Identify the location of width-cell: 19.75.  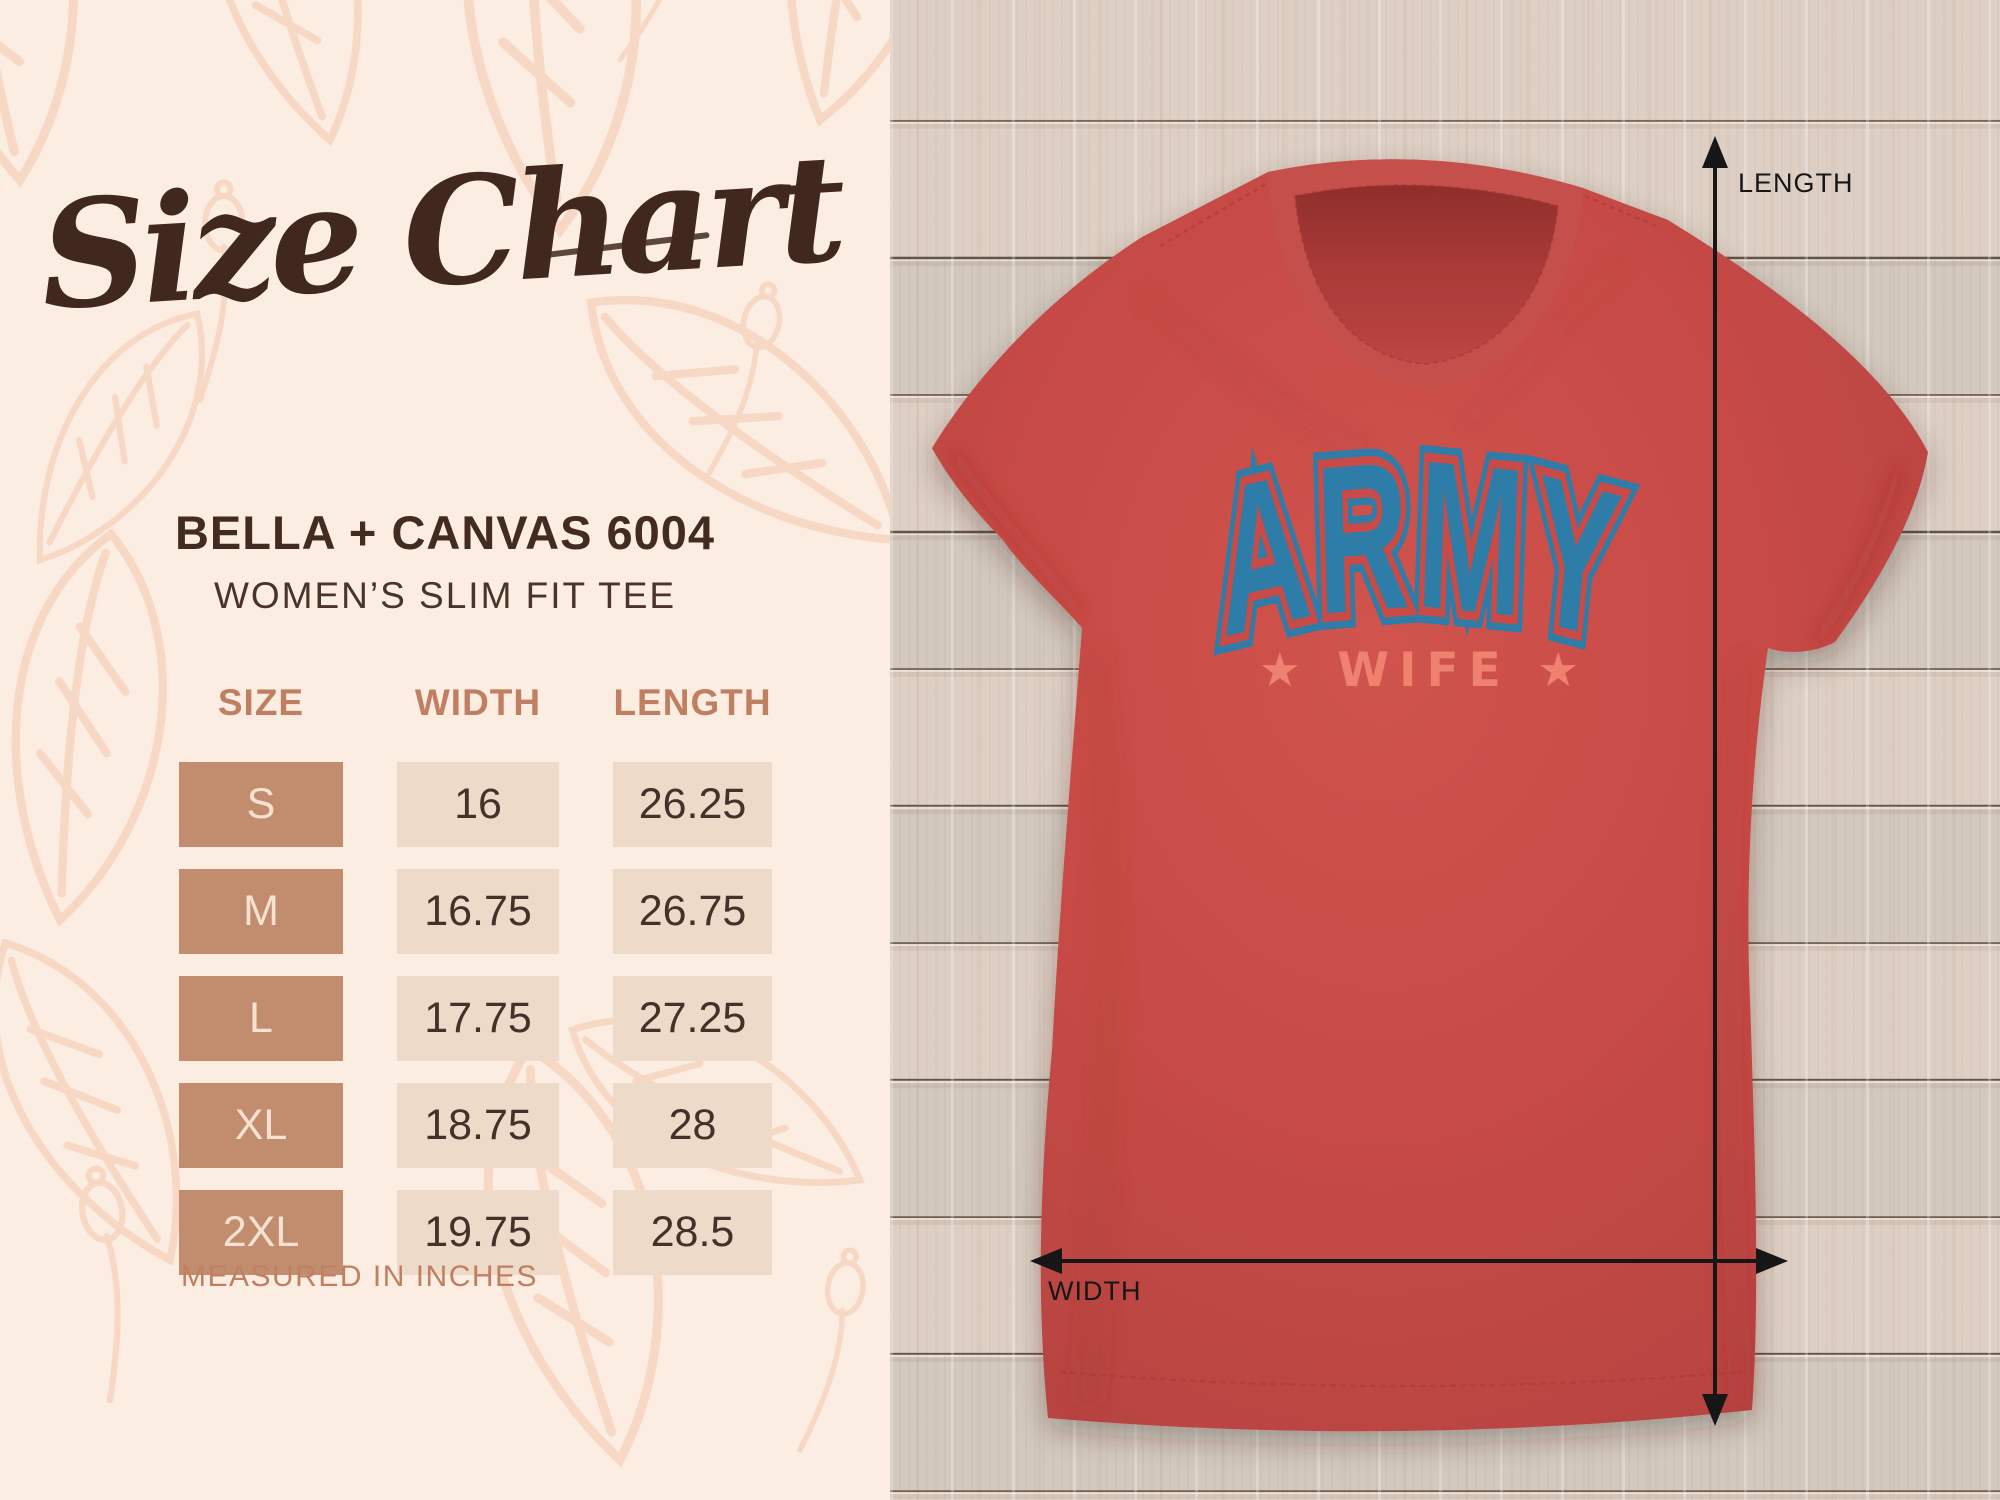
(478, 1232).